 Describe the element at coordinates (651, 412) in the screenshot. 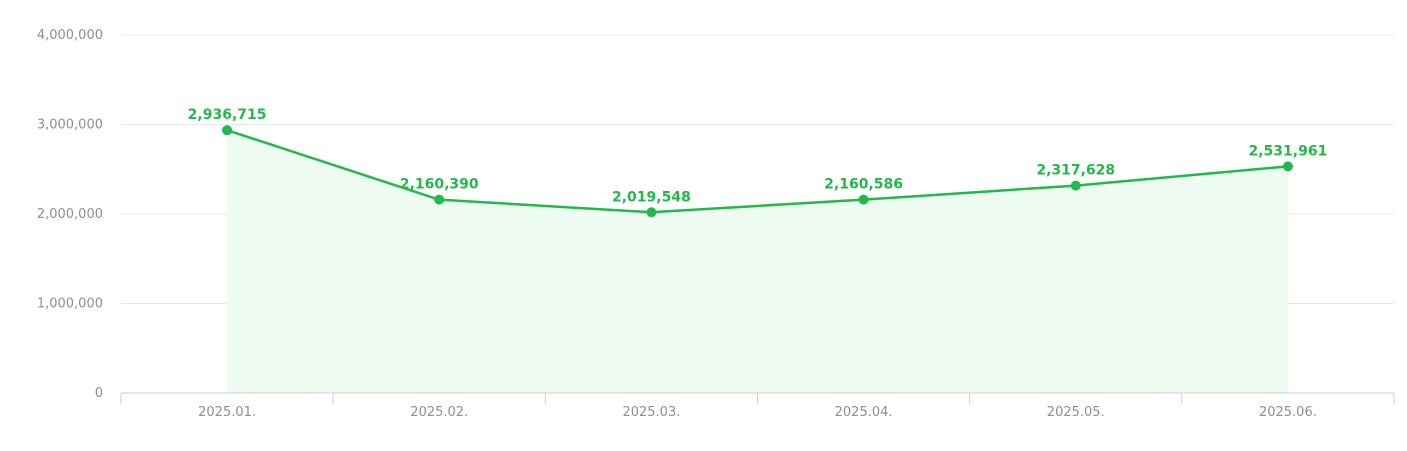

I see `x-tick-label: 2025.03.` at that location.